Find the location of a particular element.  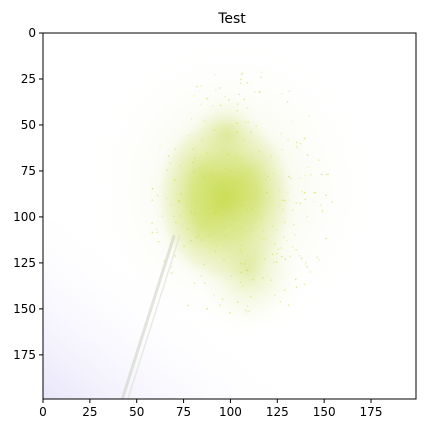

diagonal-streak-edge is located at coordinates (154, 317).